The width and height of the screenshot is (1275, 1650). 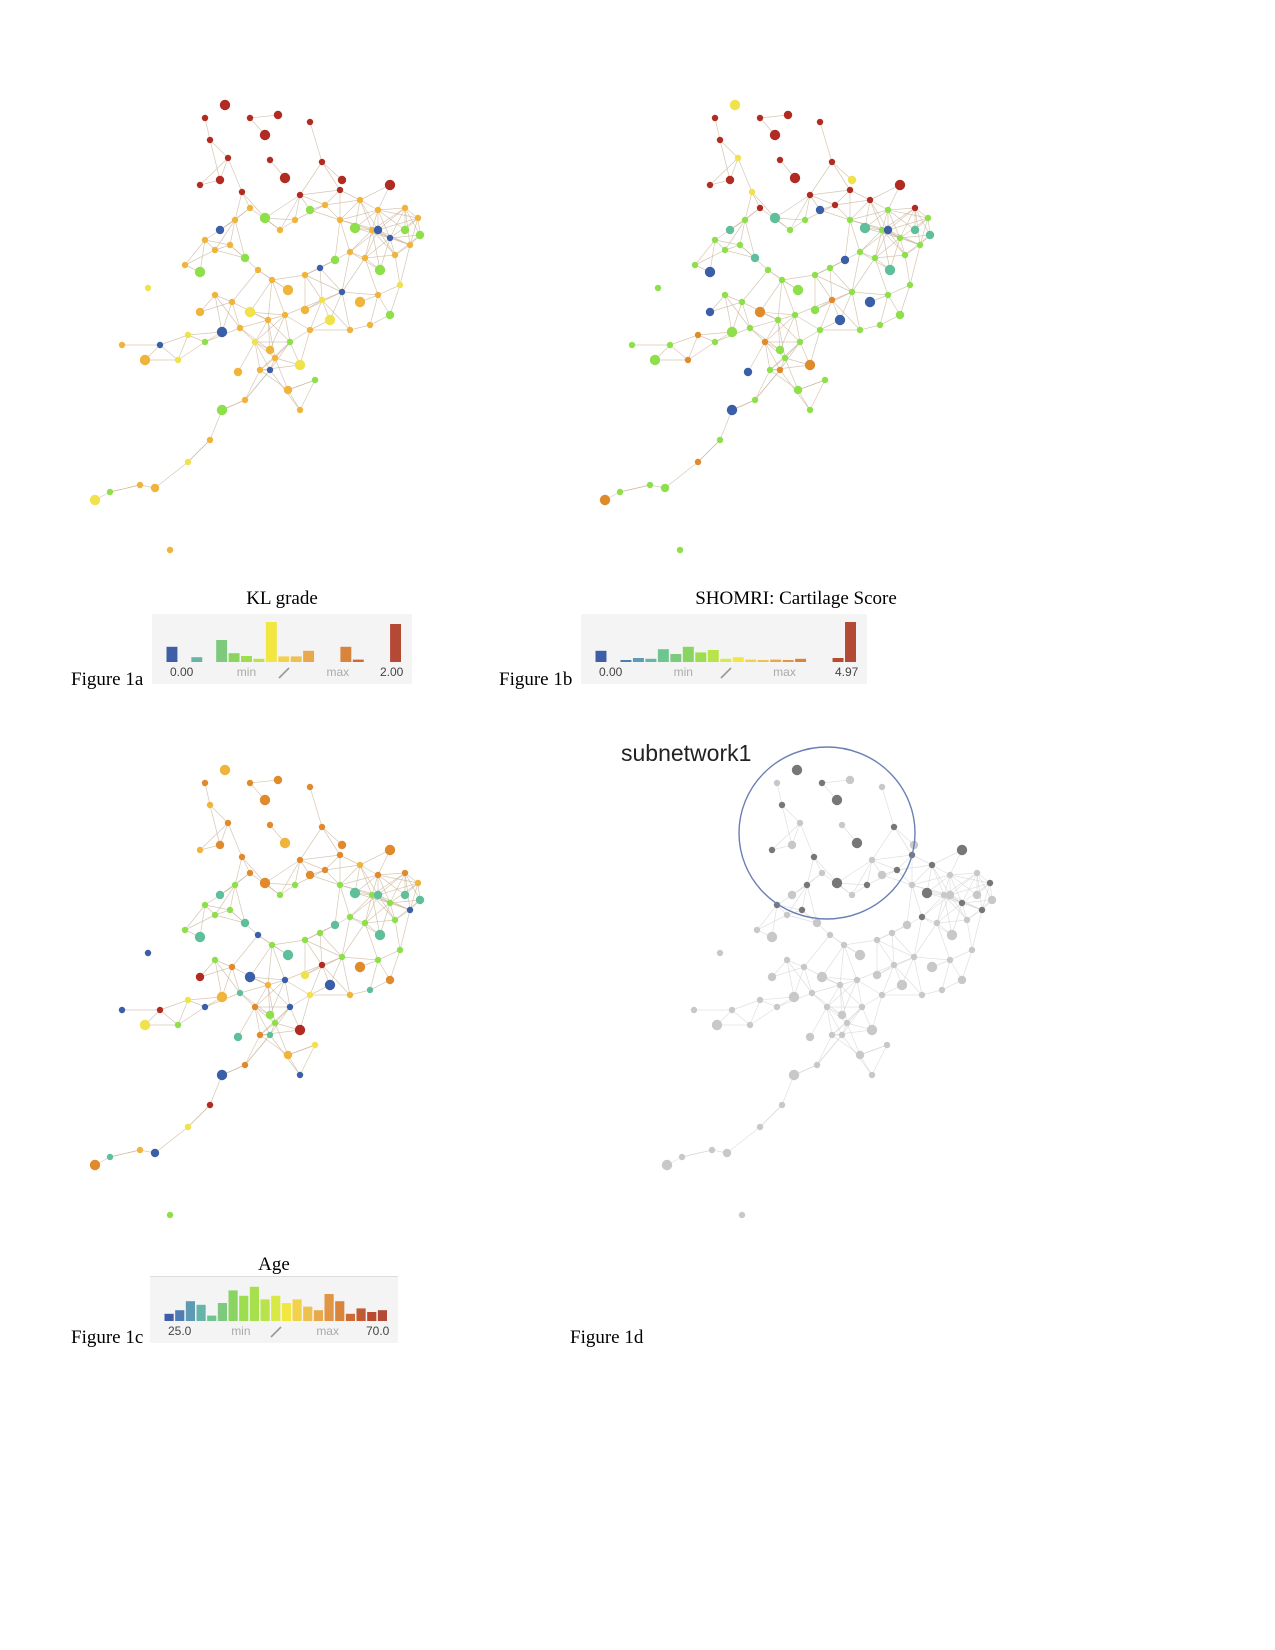 I want to click on histogram-min-label: min, so click(x=246, y=672).